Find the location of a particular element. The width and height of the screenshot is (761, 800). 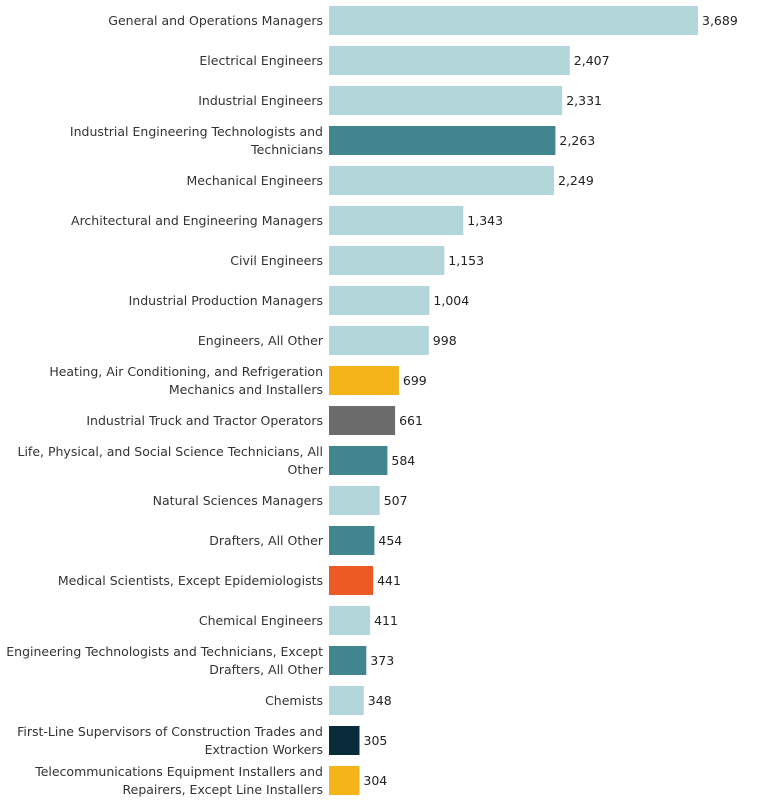

category-label-line: Industrial Truck and Tractor Operators is located at coordinates (204, 420).